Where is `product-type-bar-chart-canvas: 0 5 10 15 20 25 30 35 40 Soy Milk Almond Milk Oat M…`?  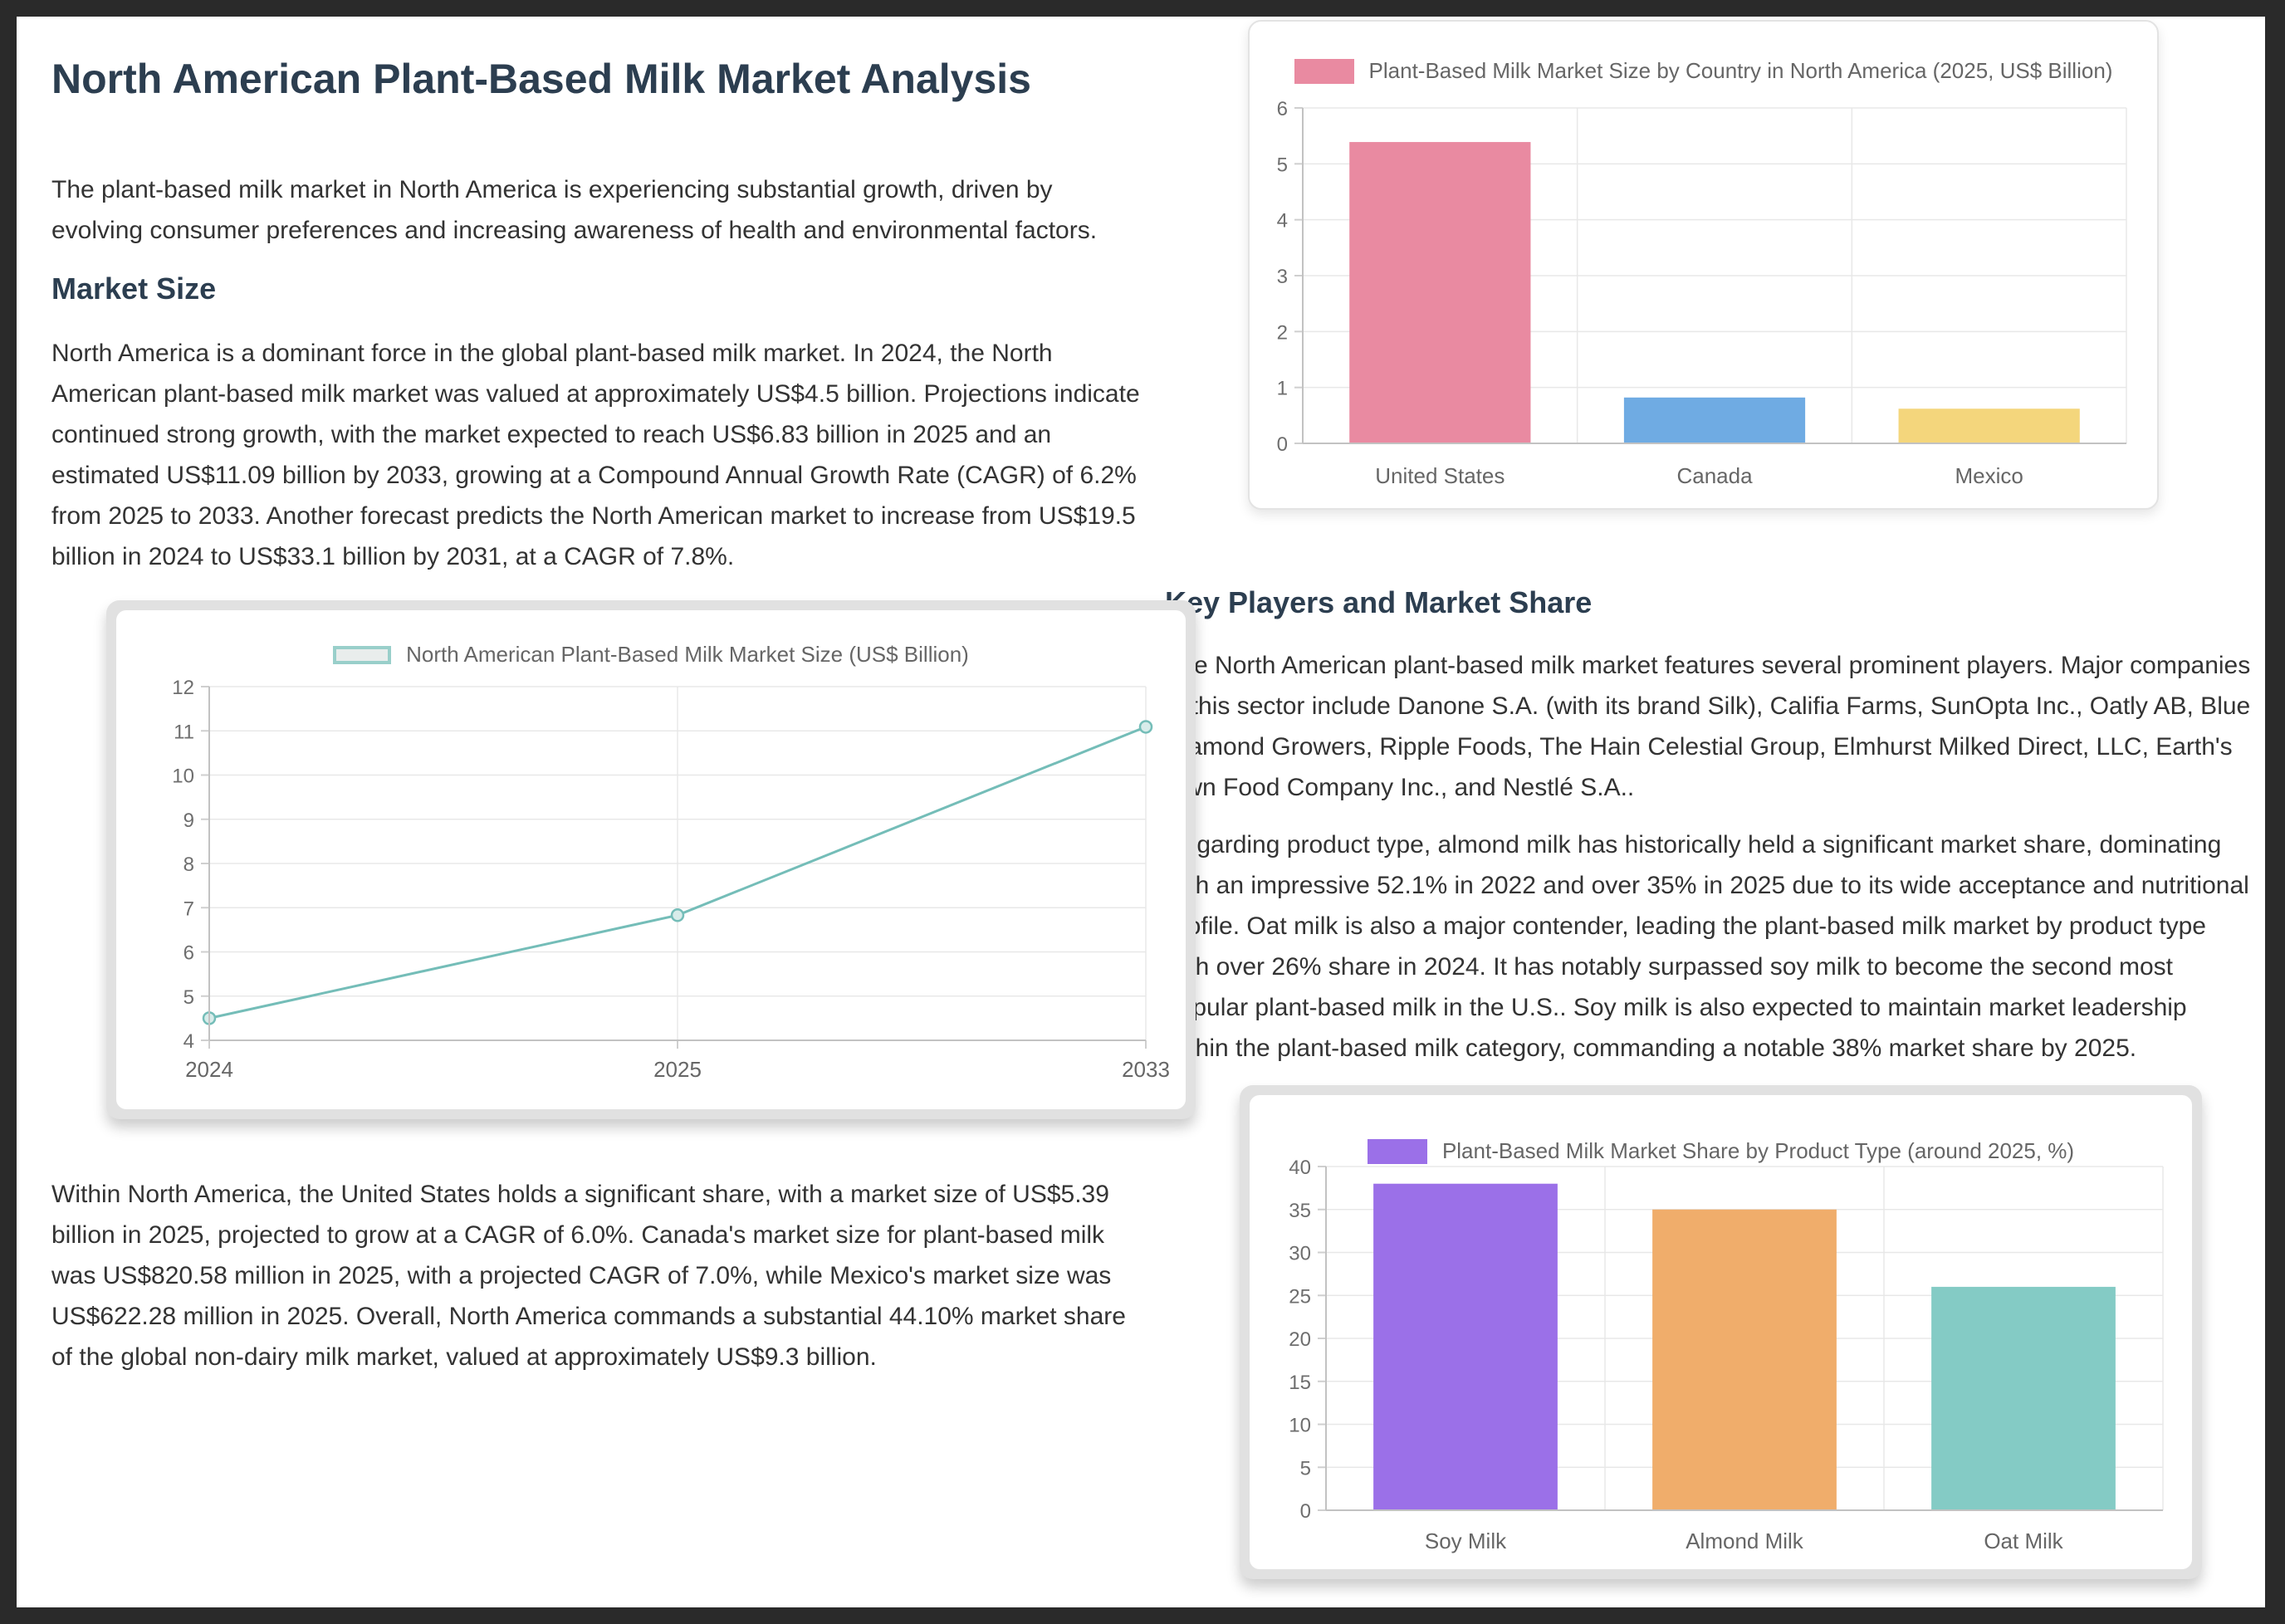 product-type-bar-chart-canvas: 0 5 10 15 20 25 30 35 40 Soy Milk Almond Milk Oat M… is located at coordinates (1721, 1332).